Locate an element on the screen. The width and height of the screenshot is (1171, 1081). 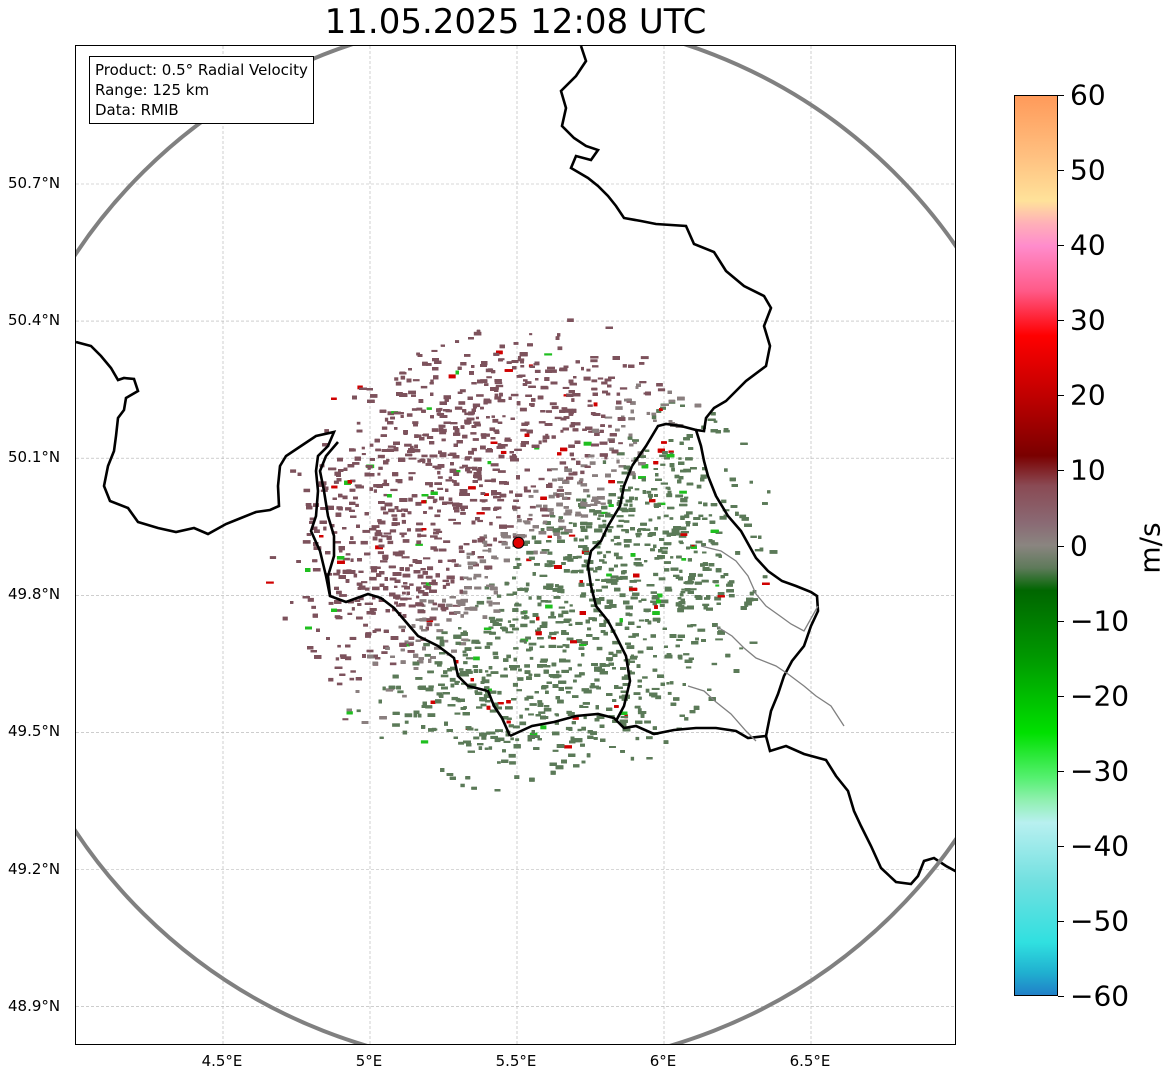
colorbar-tick-label: 30 is located at coordinates (1088, 320).